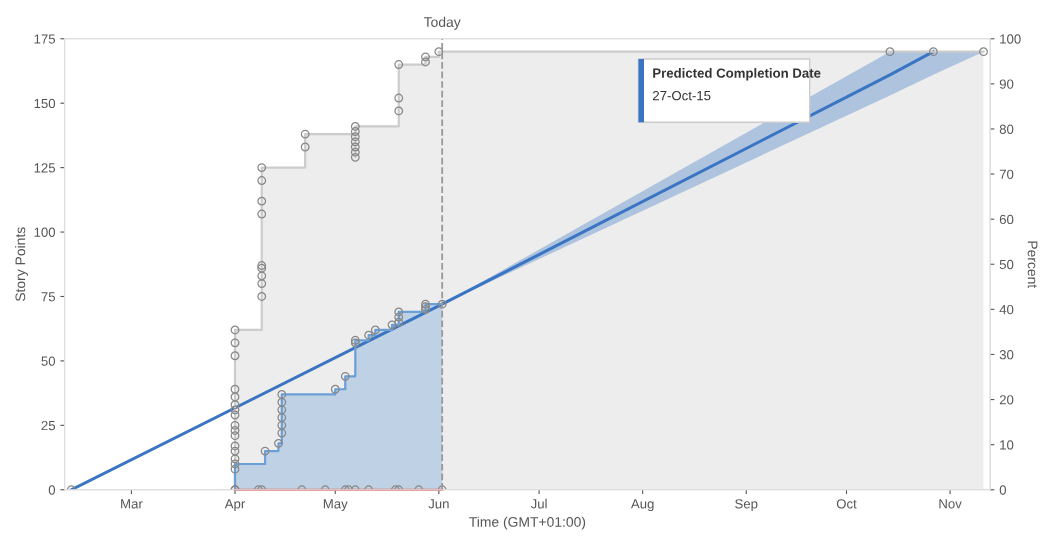 This screenshot has width=1059, height=546. Describe the element at coordinates (1032, 265) in the screenshot. I see `y2-axis-title: Percent` at that location.